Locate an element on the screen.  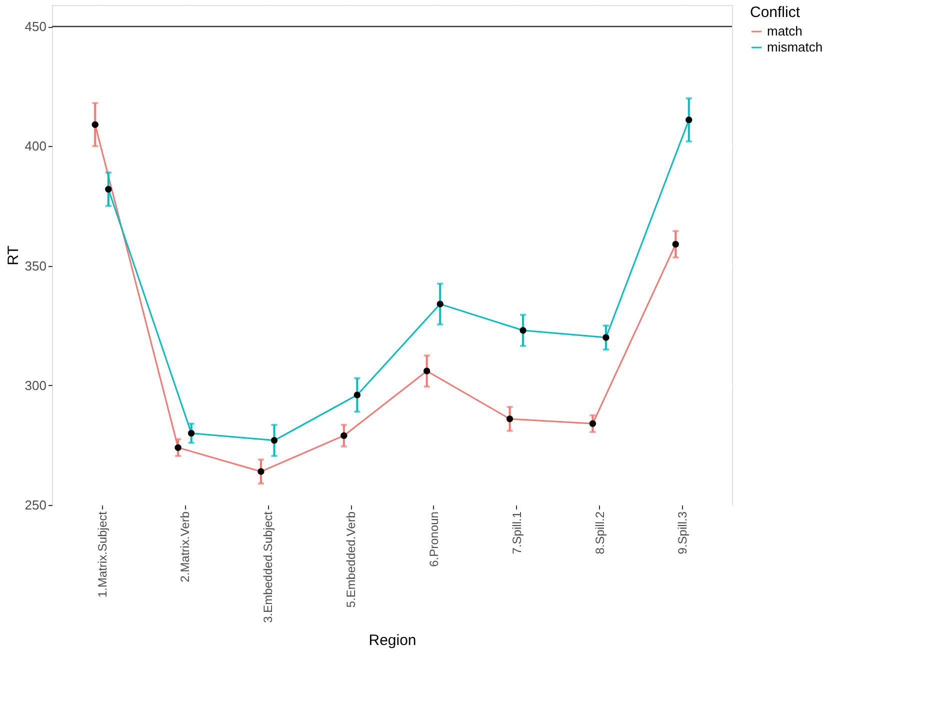
y-tick-label: 400 is located at coordinates (35, 146).